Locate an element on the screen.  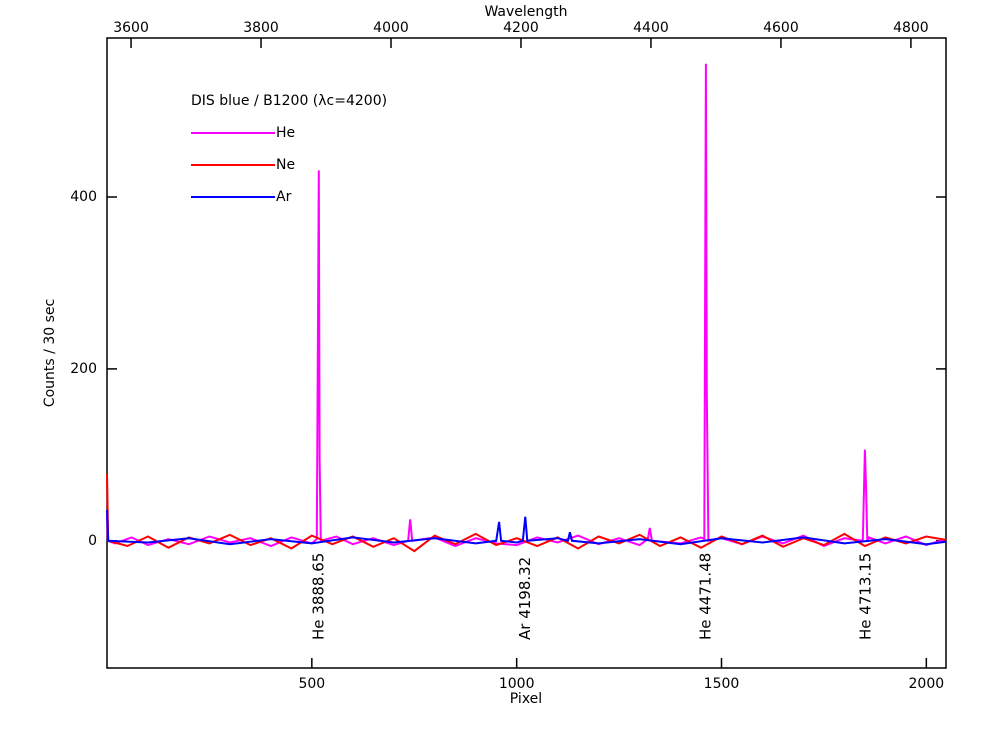
y-axis-label: Counts / 30 sec is located at coordinates (50, 353).